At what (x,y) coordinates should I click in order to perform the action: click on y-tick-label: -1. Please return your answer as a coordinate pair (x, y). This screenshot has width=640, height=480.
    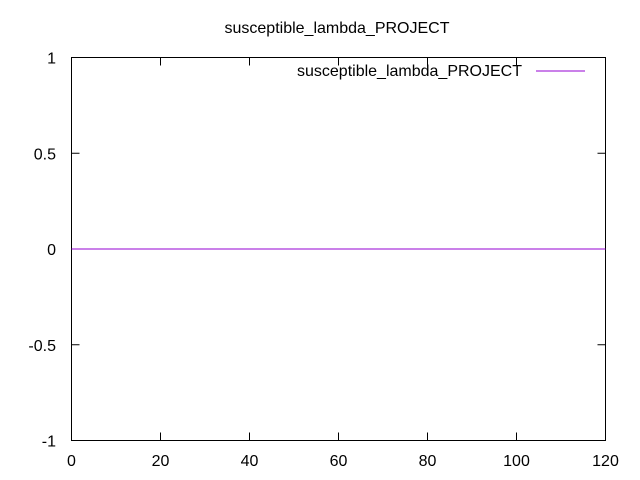
    Looking at the image, I should click on (49, 442).